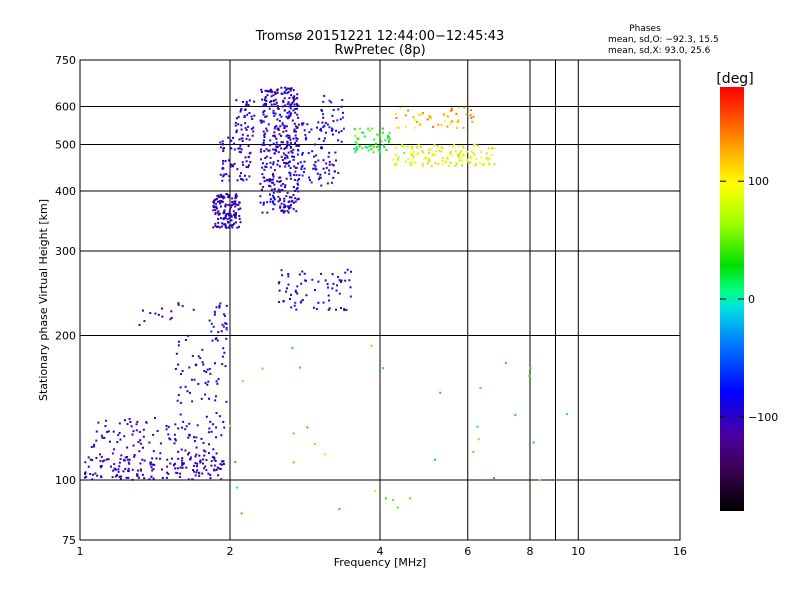  Describe the element at coordinates (763, 417) in the screenshot. I see `colorbar-tick-label: −100` at that location.